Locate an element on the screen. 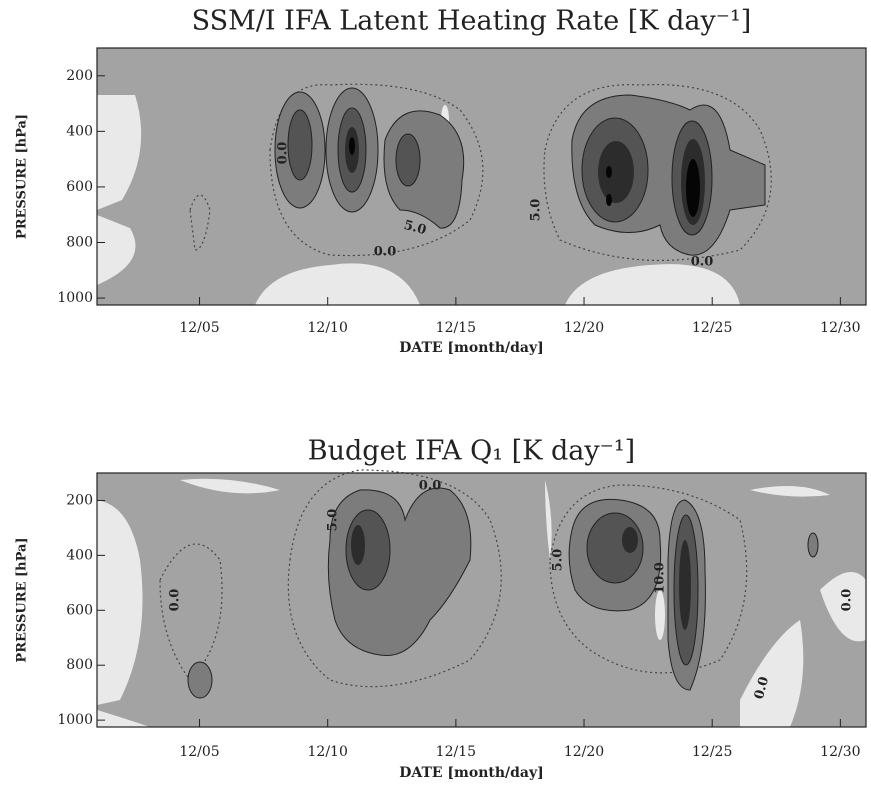  chart-title: SSM/I IFA Latent Heating Rate [K day⁻¹] is located at coordinates (472, 21).